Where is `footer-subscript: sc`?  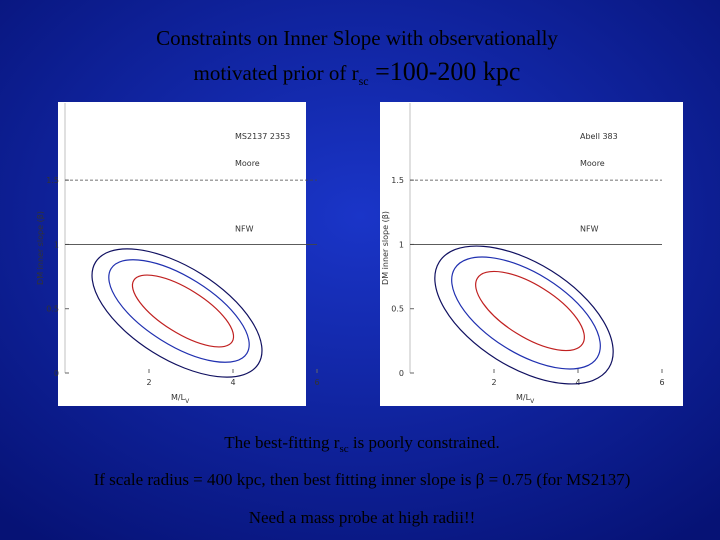 footer-subscript: sc is located at coordinates (343, 449).